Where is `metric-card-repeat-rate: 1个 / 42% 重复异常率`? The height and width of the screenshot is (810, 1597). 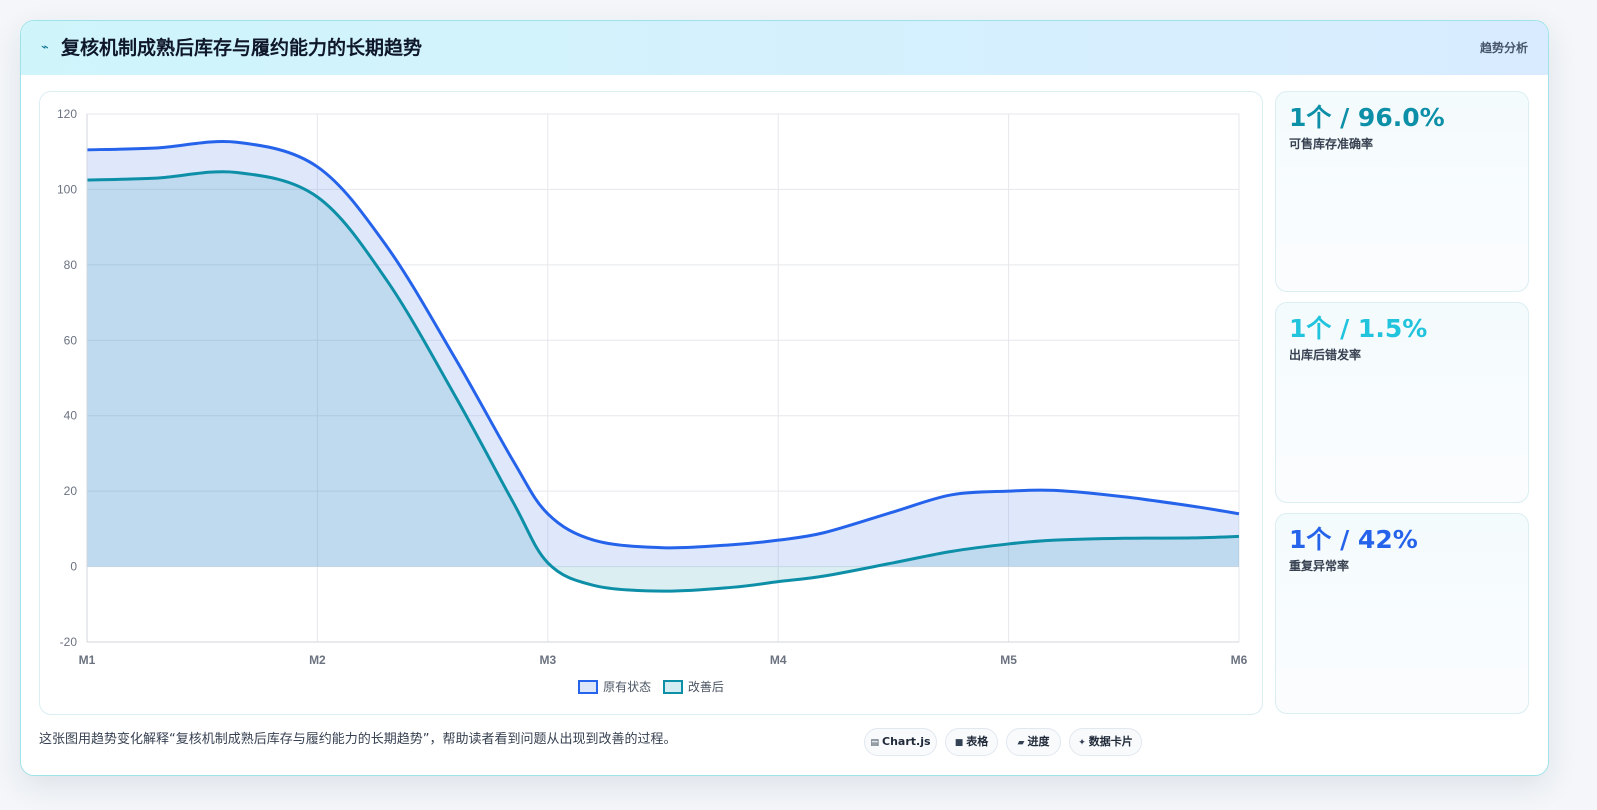 metric-card-repeat-rate: 1个 / 42% 重复异常率 is located at coordinates (1402, 613).